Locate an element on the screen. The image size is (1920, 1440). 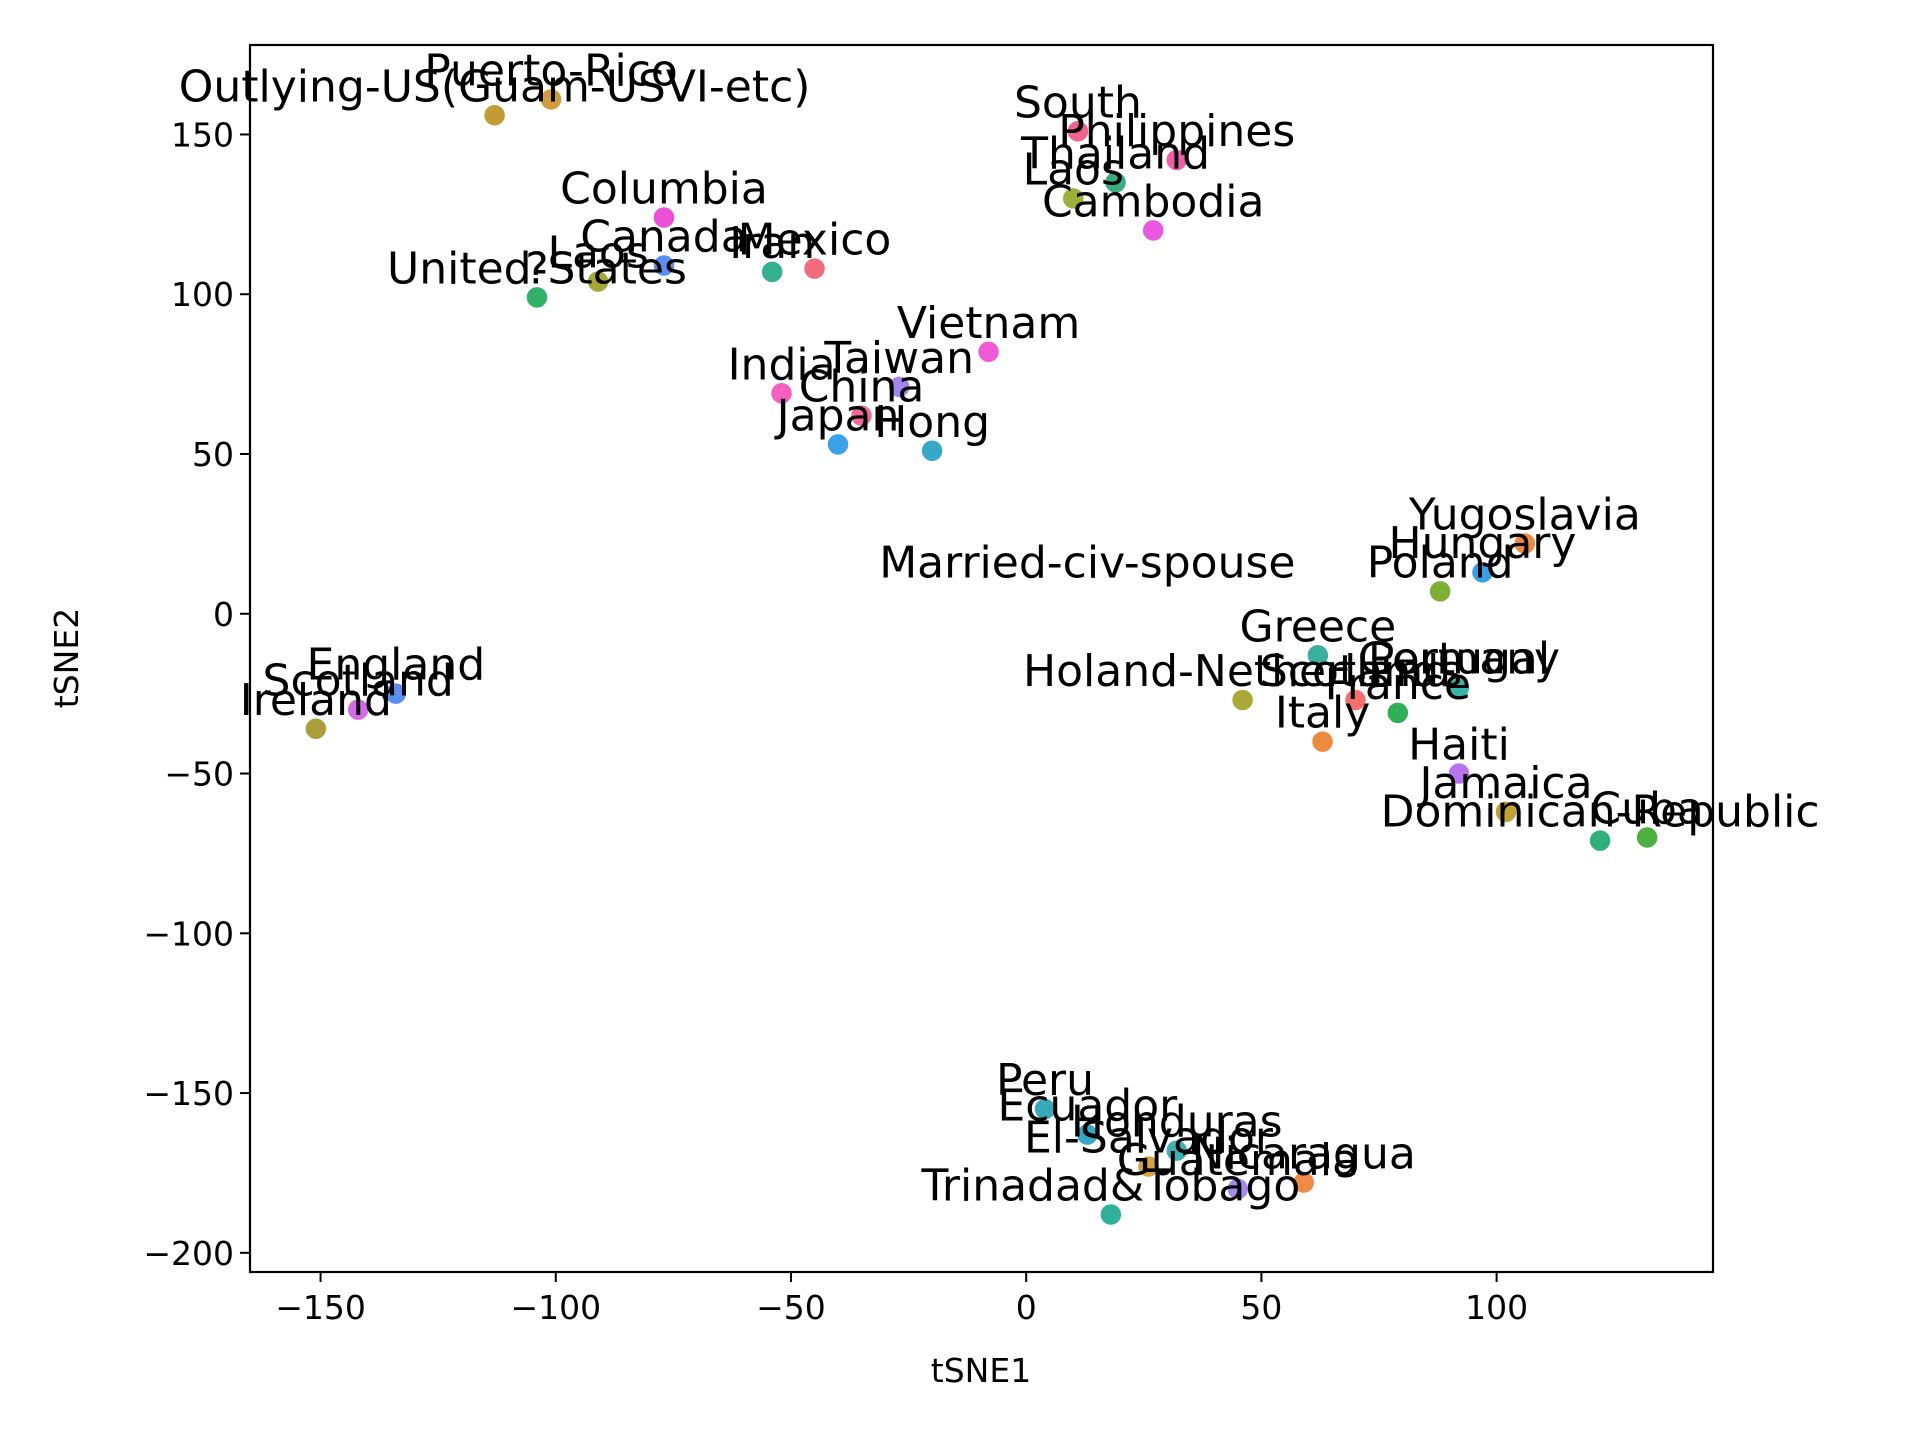
x-tick-label: 100 is located at coordinates (1496, 1307).